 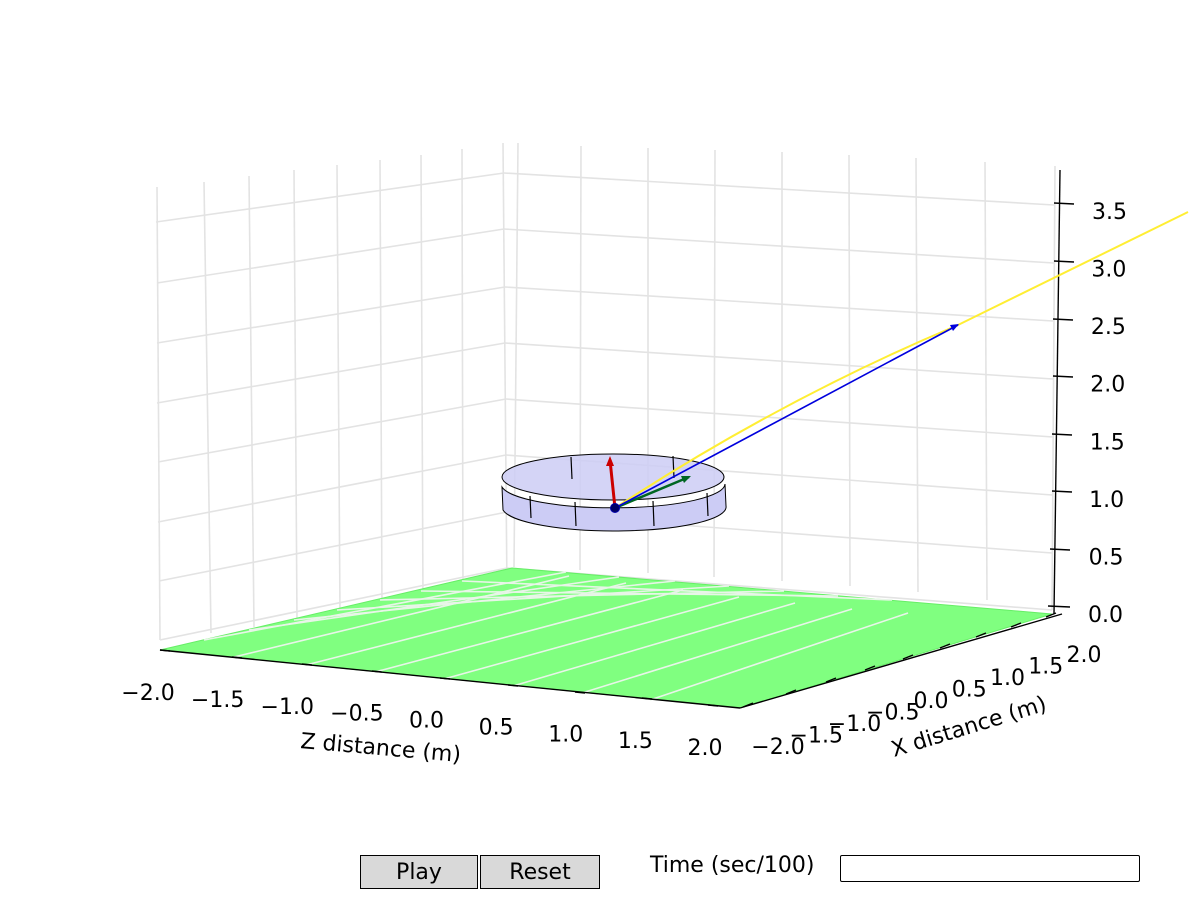 I want to click on arrow-velocity, so click(x=786, y=416).